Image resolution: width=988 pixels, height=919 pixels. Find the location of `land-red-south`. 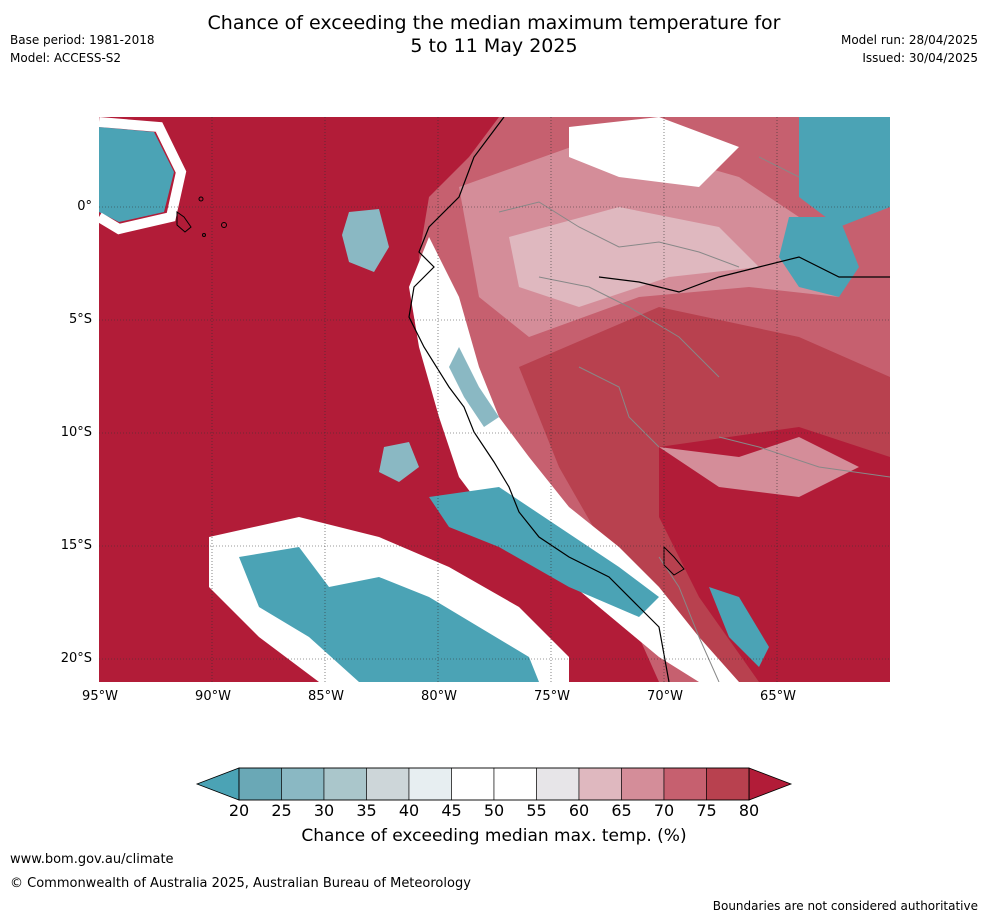

land-red-south is located at coordinates (774, 554).